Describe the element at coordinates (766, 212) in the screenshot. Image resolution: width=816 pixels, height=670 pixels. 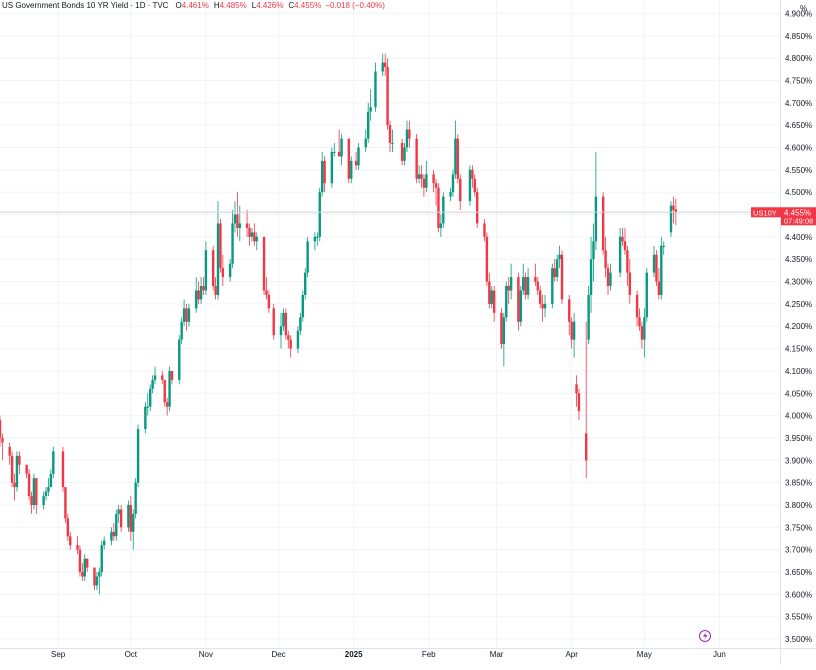
I see `symbol-tag` at that location.